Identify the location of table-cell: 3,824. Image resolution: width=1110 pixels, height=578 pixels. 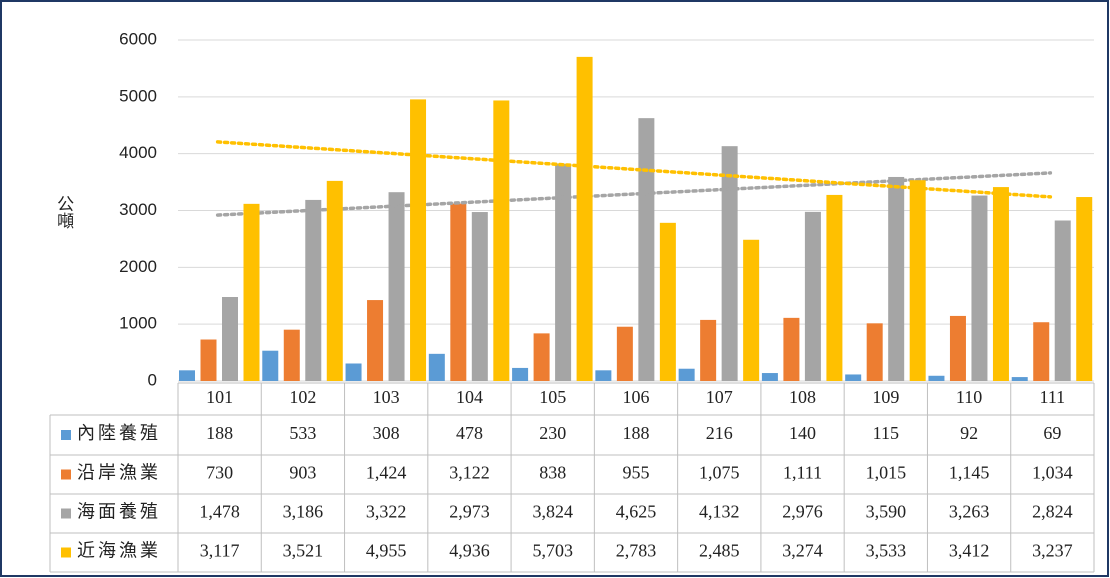
(552, 512).